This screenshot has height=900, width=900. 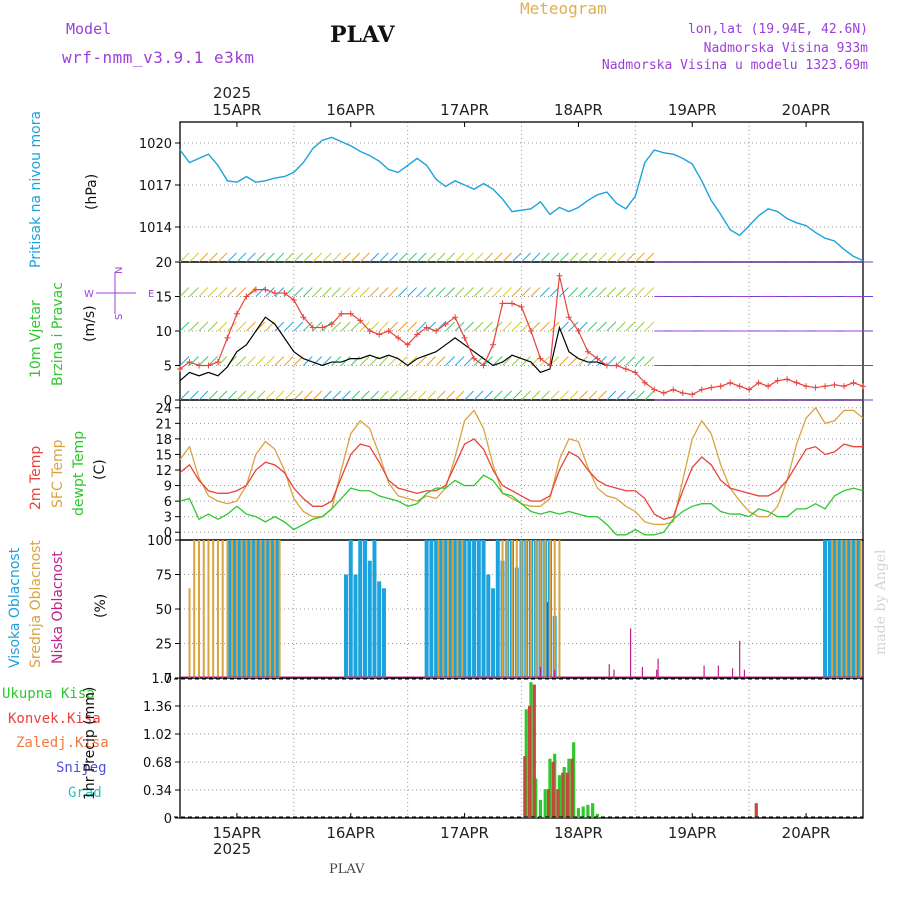 I want to click on wind-barbs, so click(x=526, y=326).